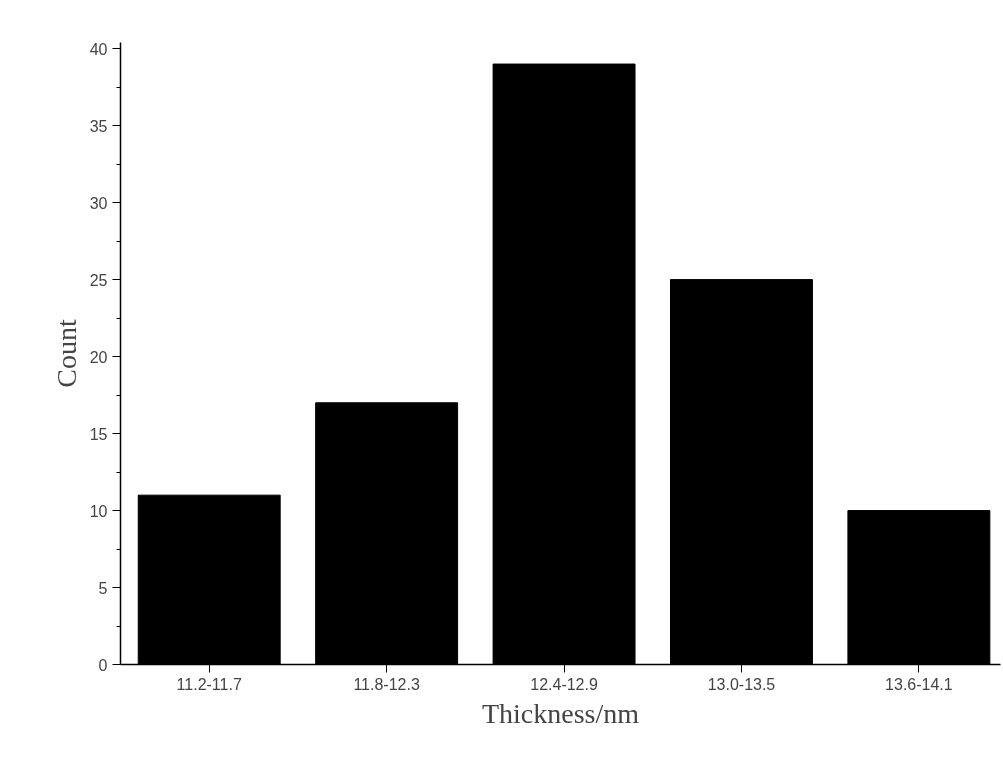  I want to click on y-tick-label: 5, so click(103, 588).